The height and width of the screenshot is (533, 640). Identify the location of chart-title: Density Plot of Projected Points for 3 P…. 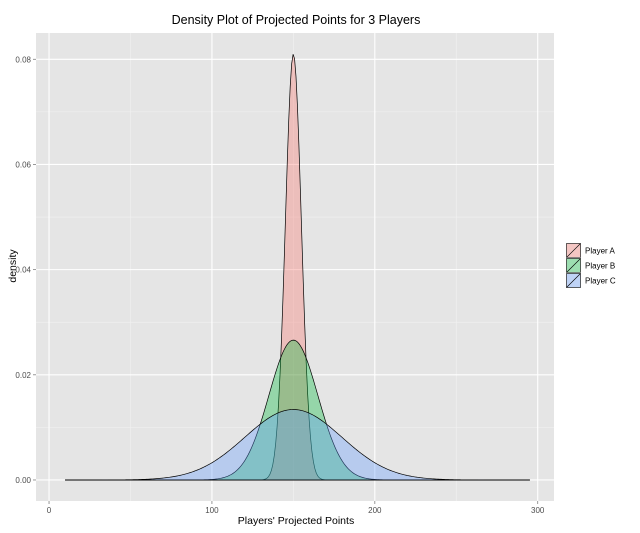
(296, 20).